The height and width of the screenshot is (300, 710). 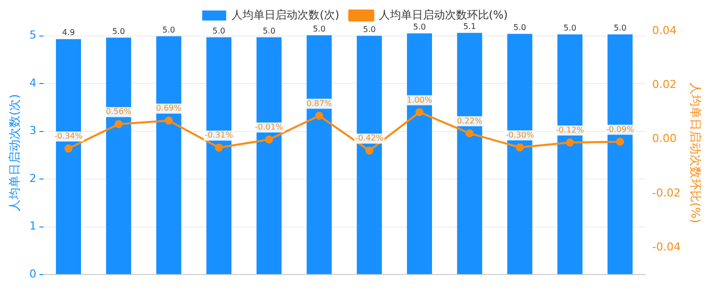 What do you see at coordinates (69, 136) in the screenshot?
I see `data-label: -0.34%` at bounding box center [69, 136].